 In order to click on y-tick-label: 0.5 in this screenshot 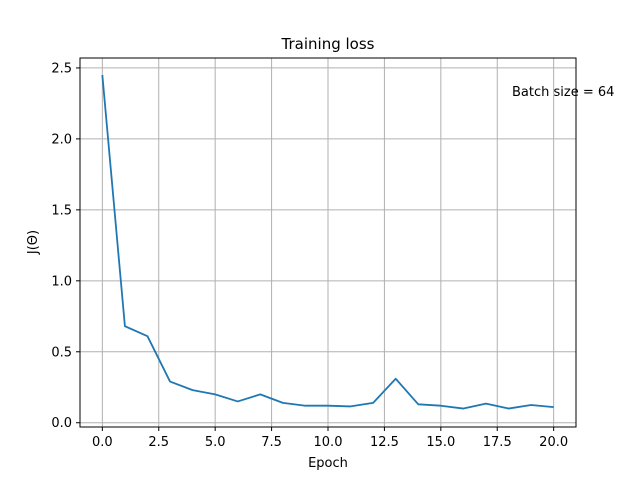, I will do `click(61, 352)`.